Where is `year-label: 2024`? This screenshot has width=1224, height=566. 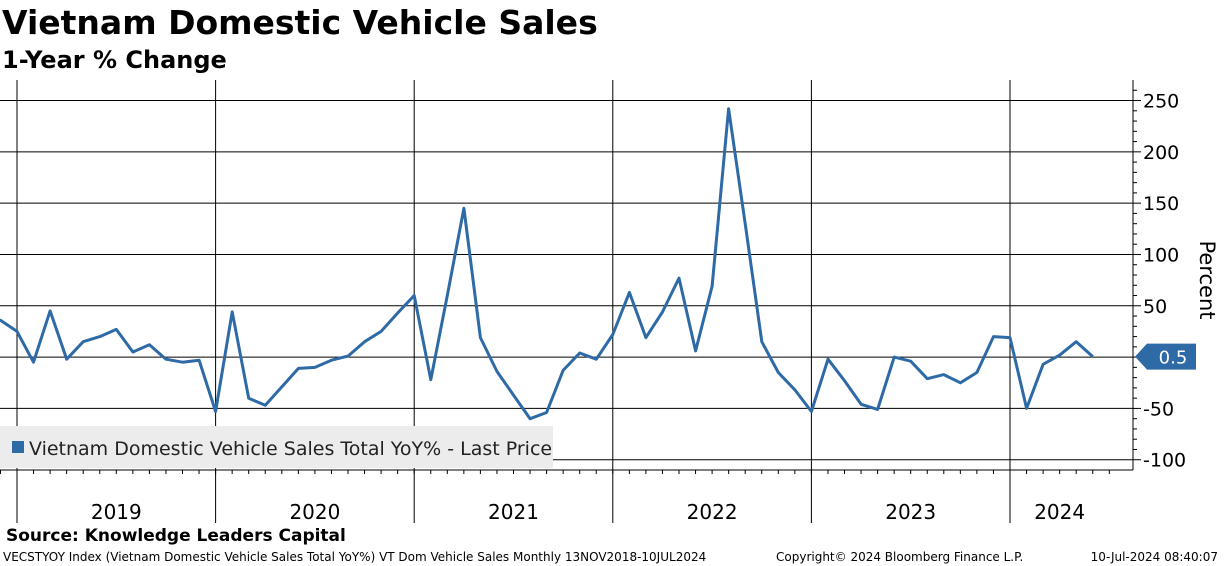
year-label: 2024 is located at coordinates (1059, 512).